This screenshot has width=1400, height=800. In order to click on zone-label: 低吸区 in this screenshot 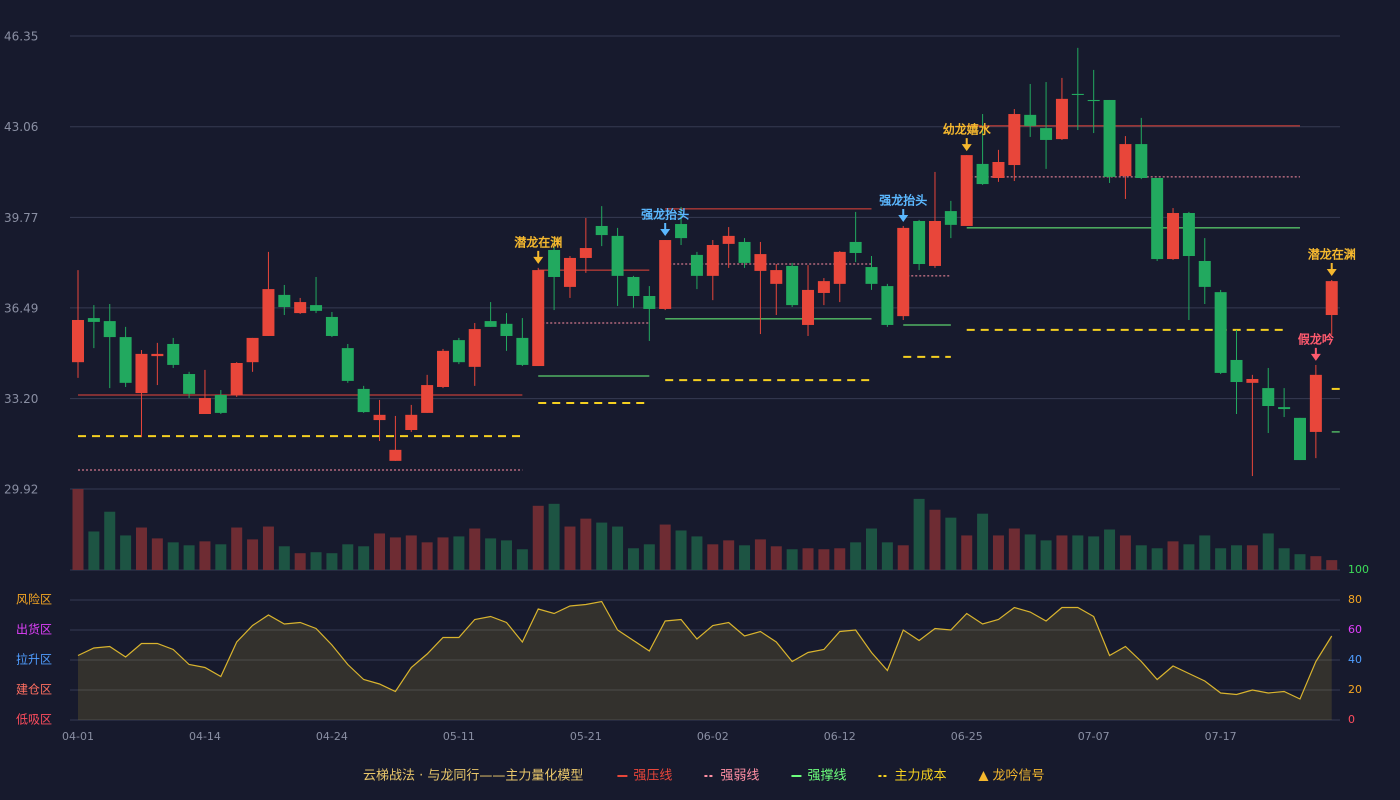, I will do `click(34, 720)`.